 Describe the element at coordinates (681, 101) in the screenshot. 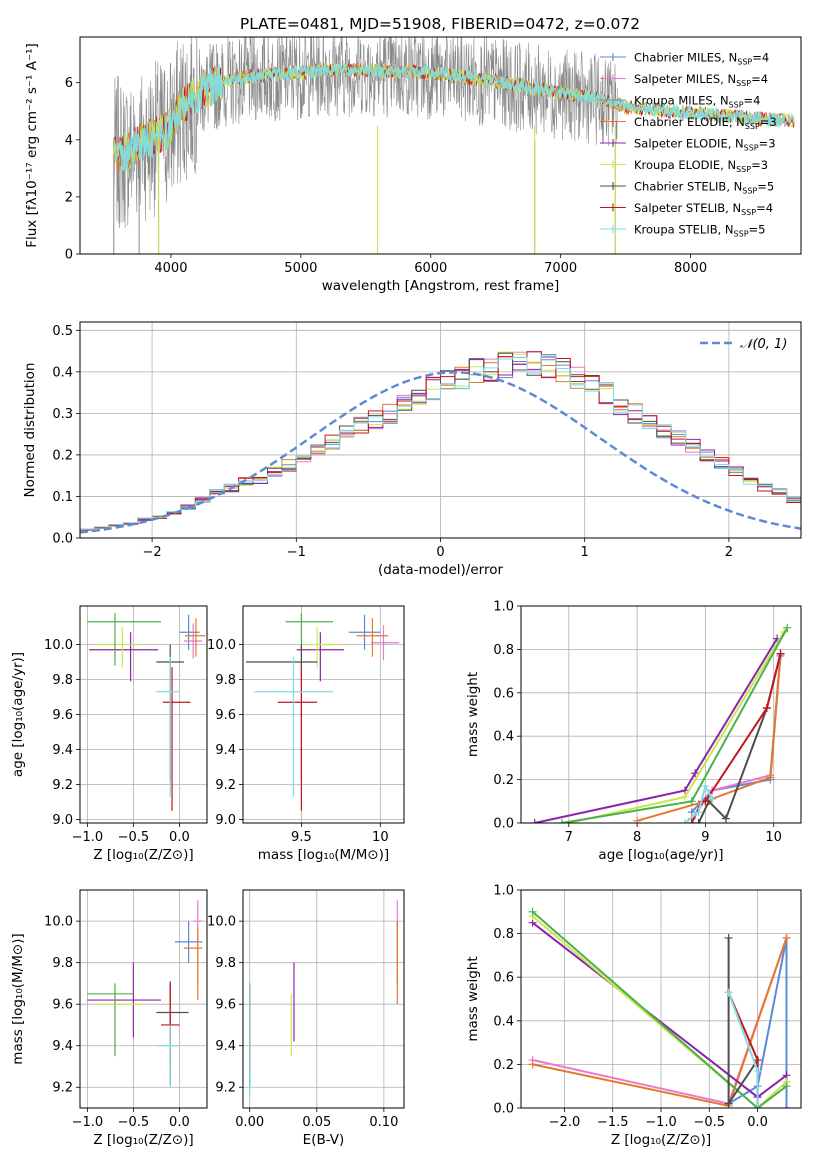

I see `legend-label-main: Kroupa MILES, N` at that location.